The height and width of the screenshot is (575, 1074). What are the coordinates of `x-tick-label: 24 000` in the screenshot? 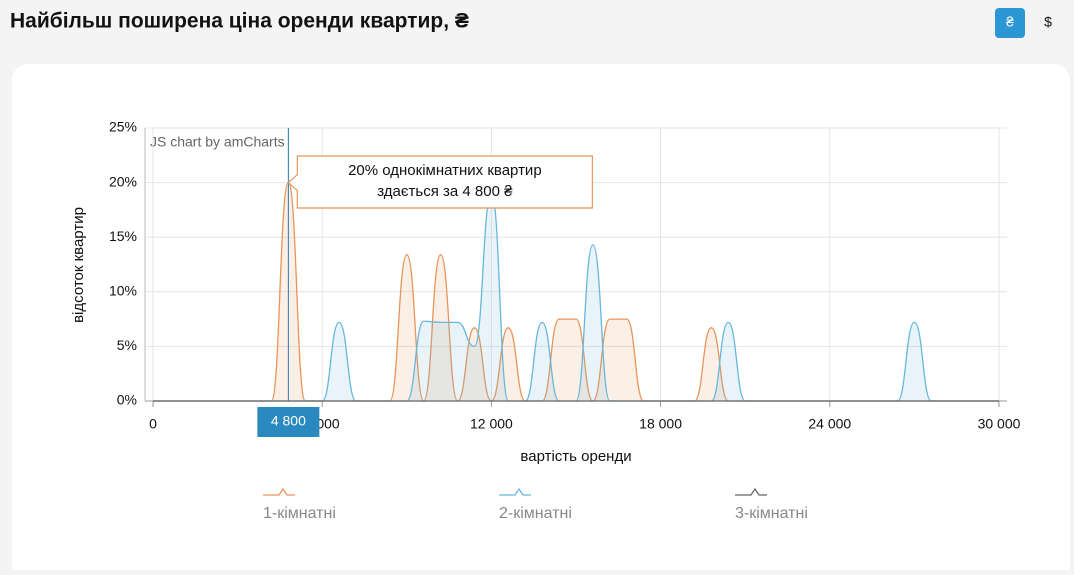 It's located at (829, 424).